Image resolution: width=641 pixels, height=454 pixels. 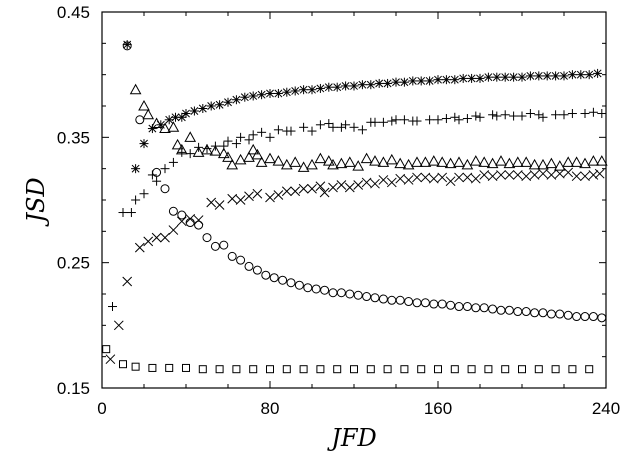 What do you see at coordinates (606, 408) in the screenshot?
I see `x-tick-label: 240` at bounding box center [606, 408].